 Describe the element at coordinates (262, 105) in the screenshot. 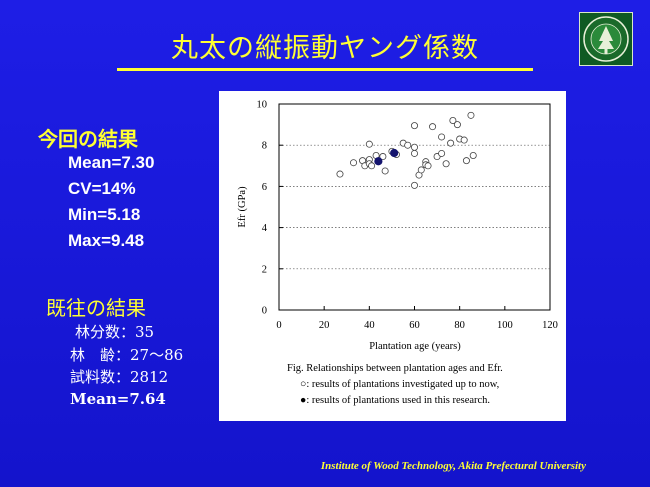

I see `y-tick-label: 10` at that location.